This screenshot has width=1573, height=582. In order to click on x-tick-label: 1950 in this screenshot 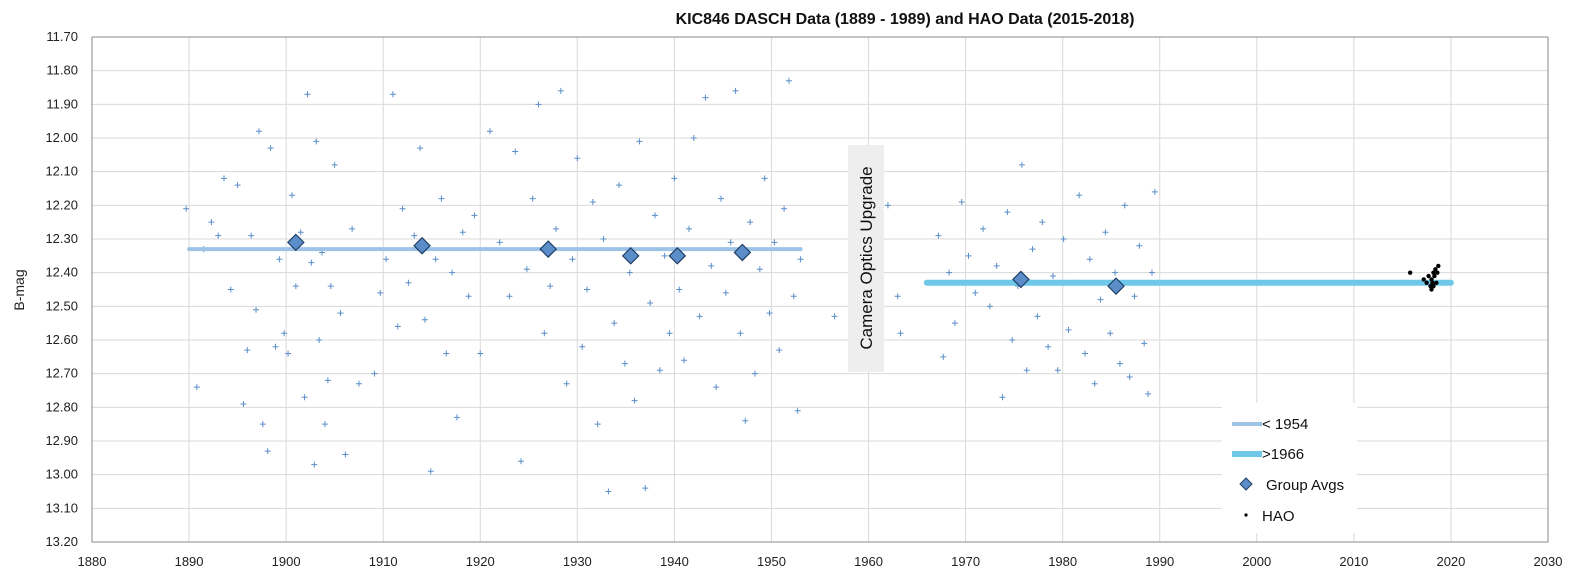, I will do `click(771, 561)`.